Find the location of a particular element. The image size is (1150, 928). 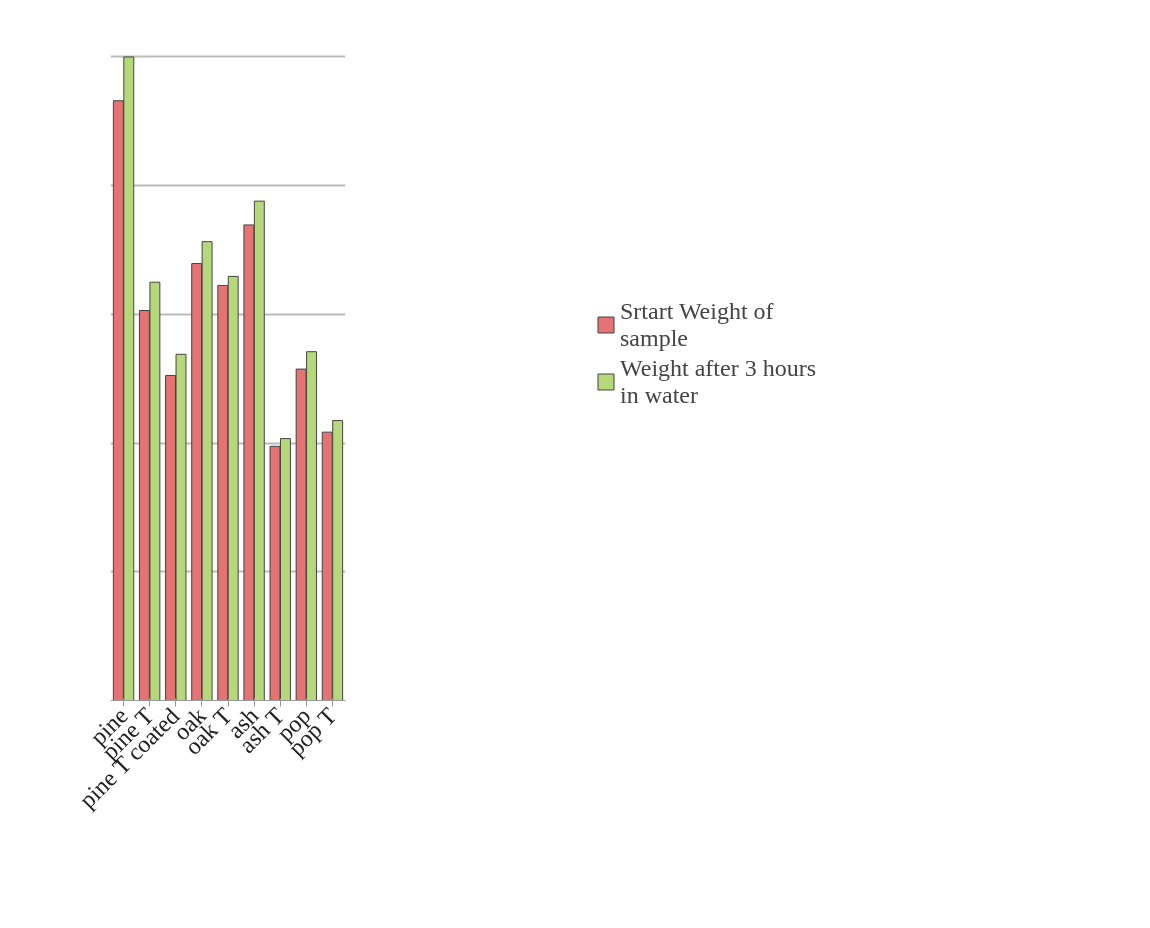

legend-label: Weight after 3 hours in water is located at coordinates (718, 381).